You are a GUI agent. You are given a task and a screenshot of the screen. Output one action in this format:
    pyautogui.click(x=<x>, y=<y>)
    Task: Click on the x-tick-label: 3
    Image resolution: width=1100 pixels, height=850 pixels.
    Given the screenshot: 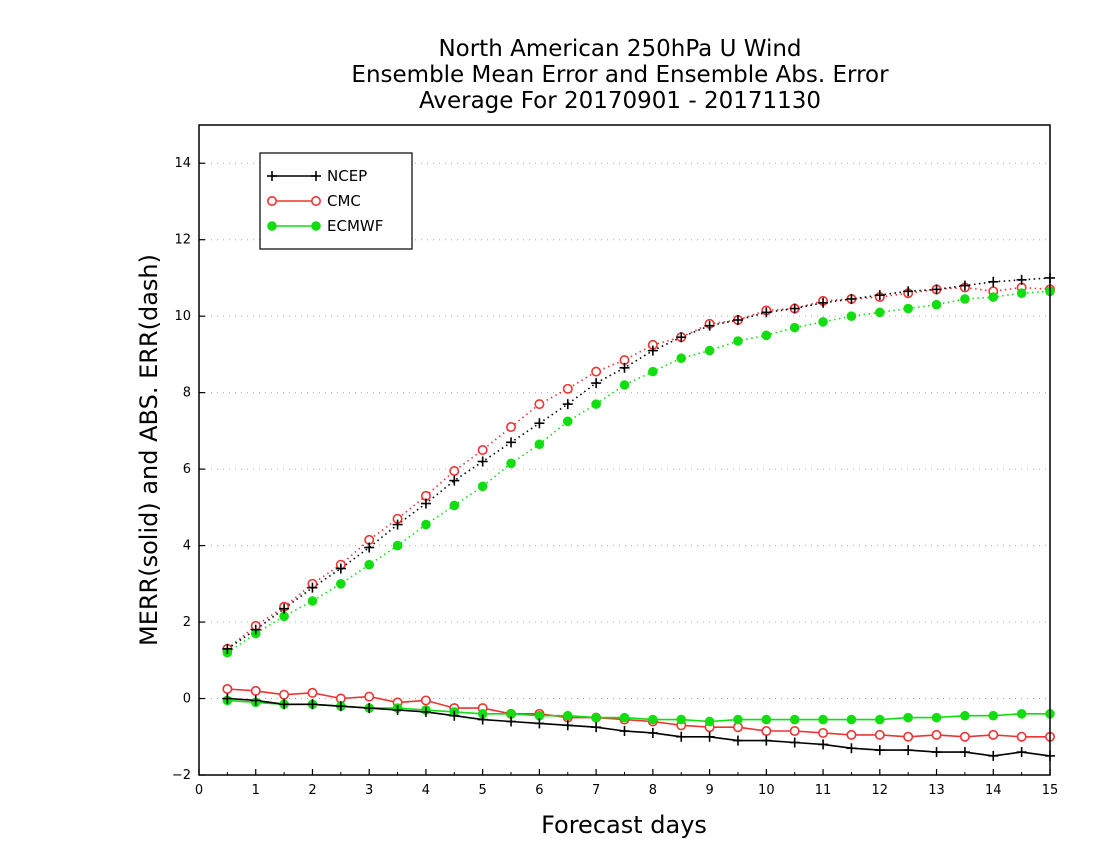 What is the action you would take?
    pyautogui.click(x=369, y=790)
    